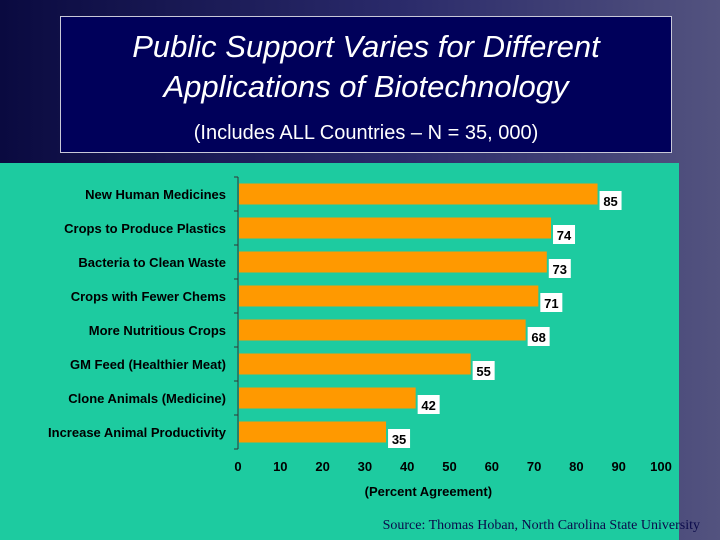  Describe the element at coordinates (618, 466) in the screenshot. I see `x-tick-label: 90` at that location.